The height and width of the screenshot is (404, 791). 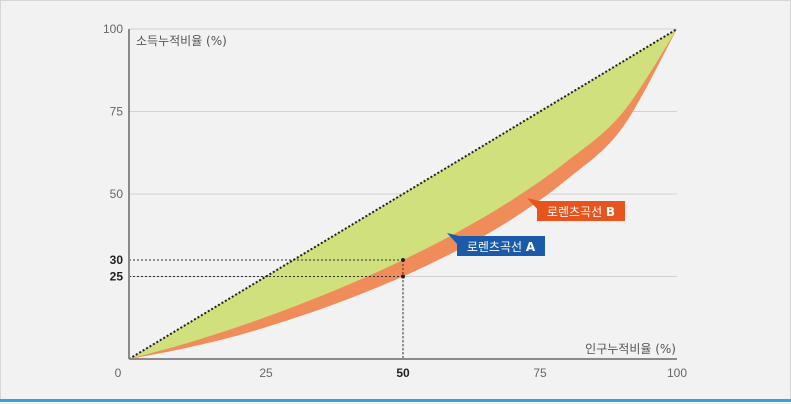 I want to click on label-box-curve_a, so click(x=501, y=246).